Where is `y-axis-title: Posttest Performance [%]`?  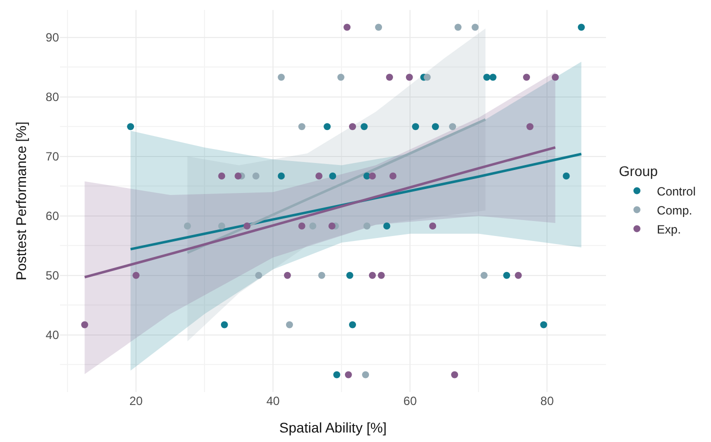 y-axis-title: Posttest Performance [%] is located at coordinates (21, 201).